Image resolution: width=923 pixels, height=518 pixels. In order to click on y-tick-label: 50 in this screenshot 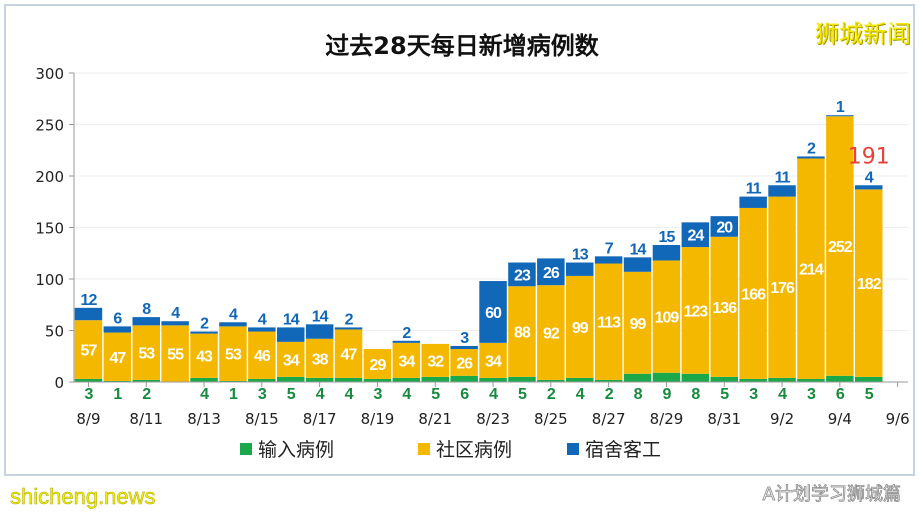, I will do `click(54, 332)`.